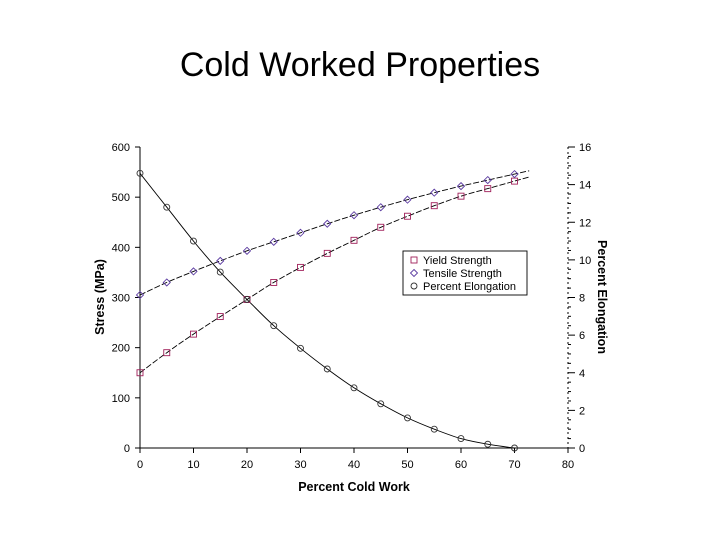  I want to click on legend-label: Yield Strength, so click(457, 261).